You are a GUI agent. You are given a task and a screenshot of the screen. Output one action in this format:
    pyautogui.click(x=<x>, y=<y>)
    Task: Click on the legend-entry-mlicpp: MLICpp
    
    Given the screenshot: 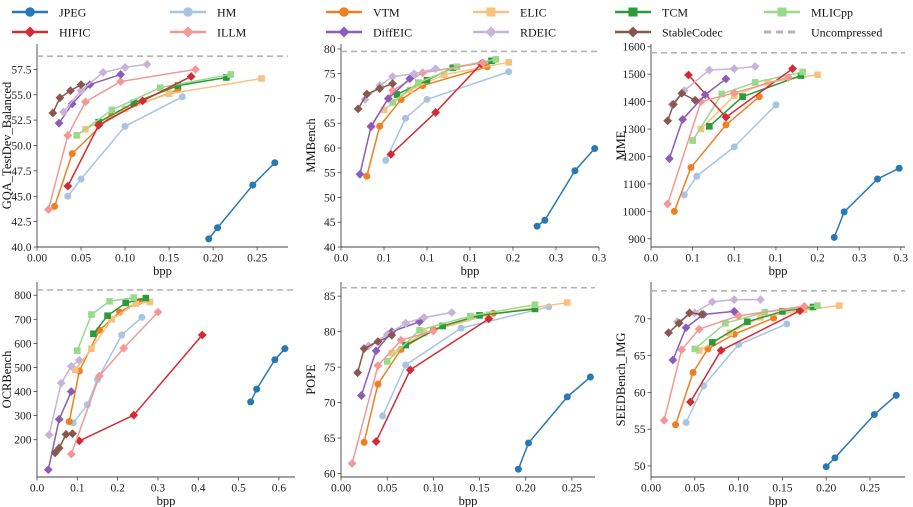 What is the action you would take?
    pyautogui.click(x=808, y=13)
    